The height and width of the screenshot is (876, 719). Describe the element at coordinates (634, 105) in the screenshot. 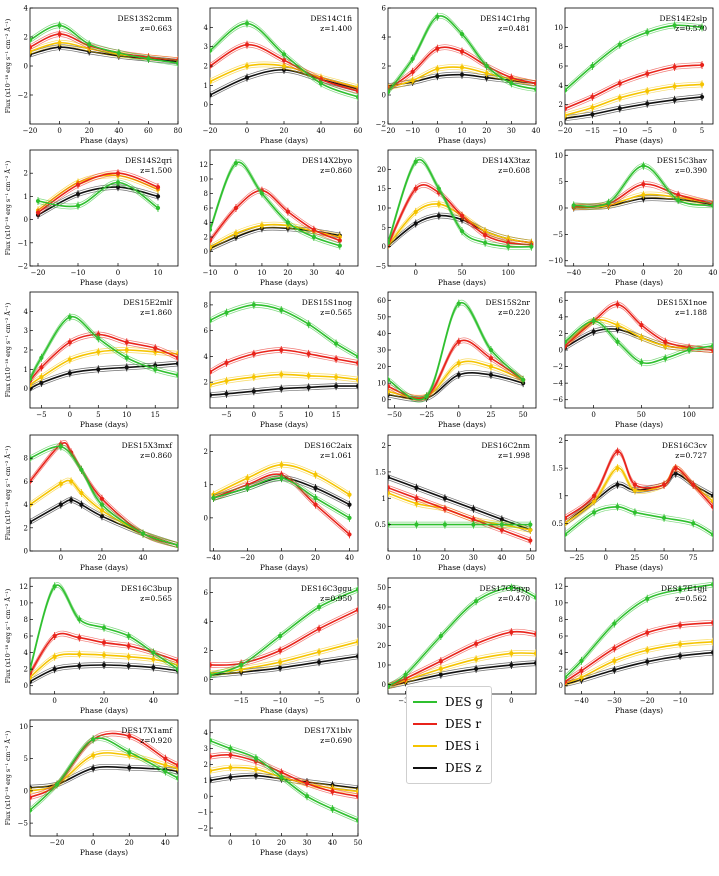

I see `series-z-upper-band` at that location.